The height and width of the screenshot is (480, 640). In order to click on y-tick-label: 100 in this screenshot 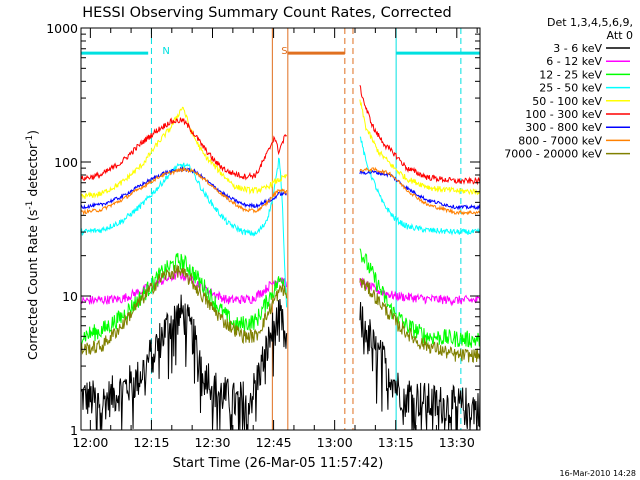, I will do `click(66, 162)`.